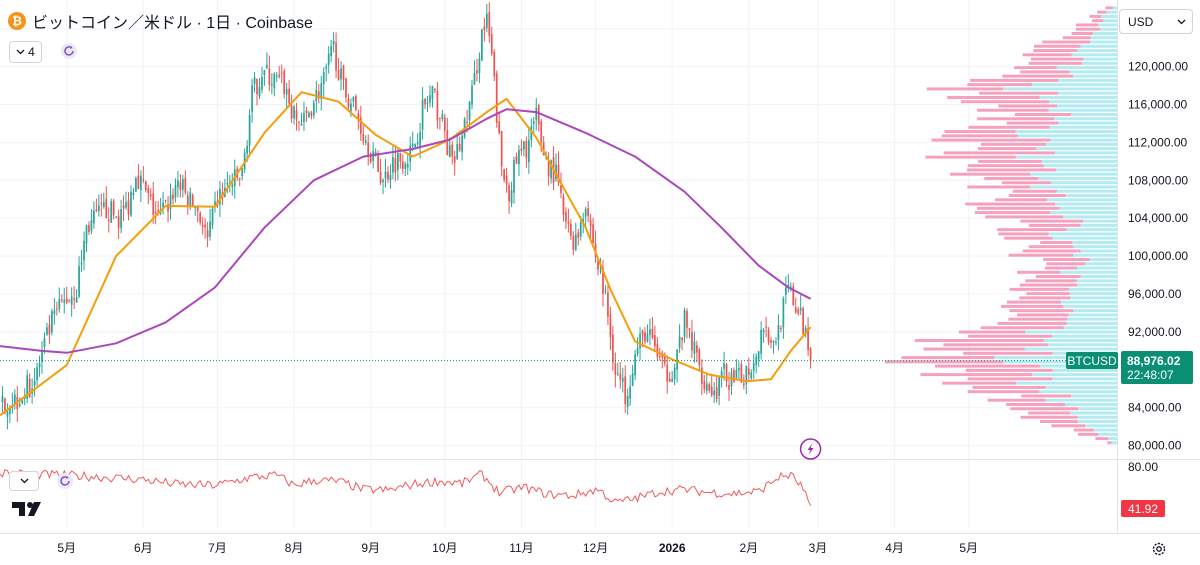 Image resolution: width=1200 pixels, height=565 pixels. I want to click on currency-select: USD, so click(1156, 21).